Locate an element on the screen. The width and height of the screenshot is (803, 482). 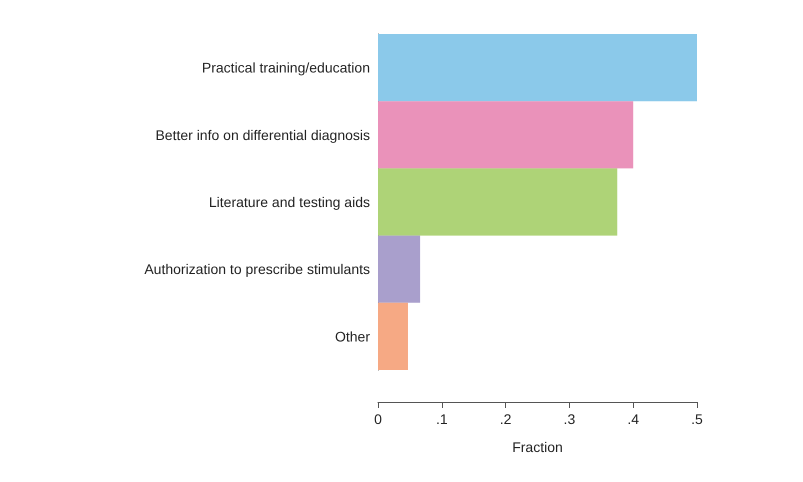
y-tick-label: Literature and testing aids is located at coordinates (289, 202).